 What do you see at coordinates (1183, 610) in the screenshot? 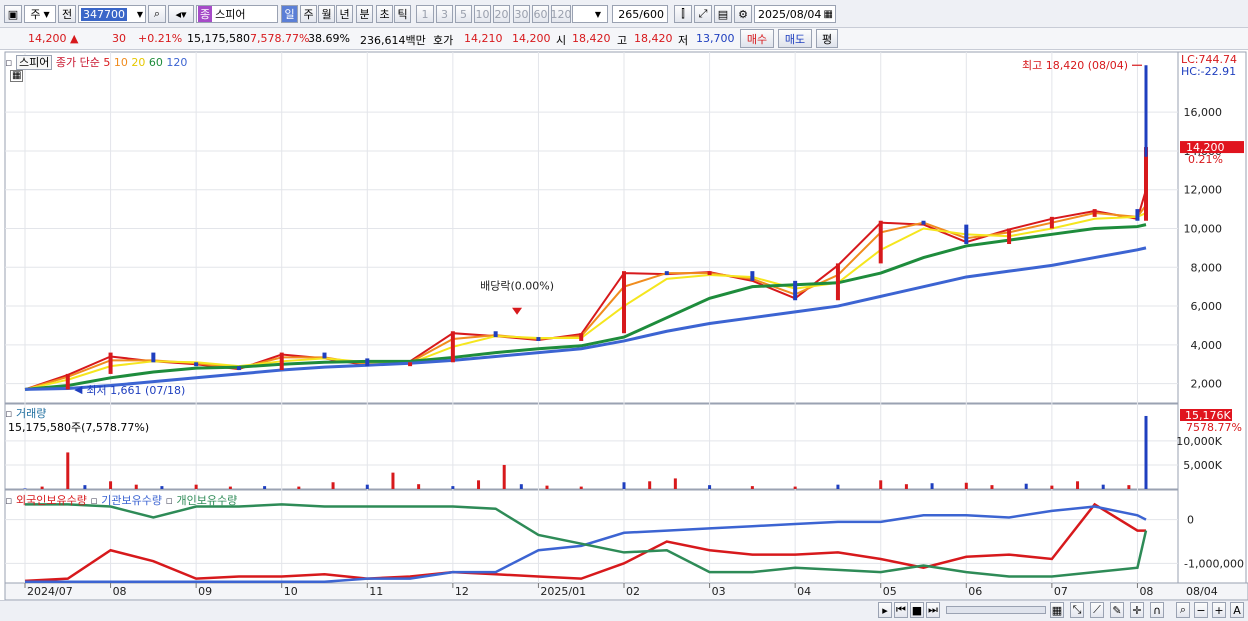
I see `zoom-icon: ⌕` at bounding box center [1183, 610].